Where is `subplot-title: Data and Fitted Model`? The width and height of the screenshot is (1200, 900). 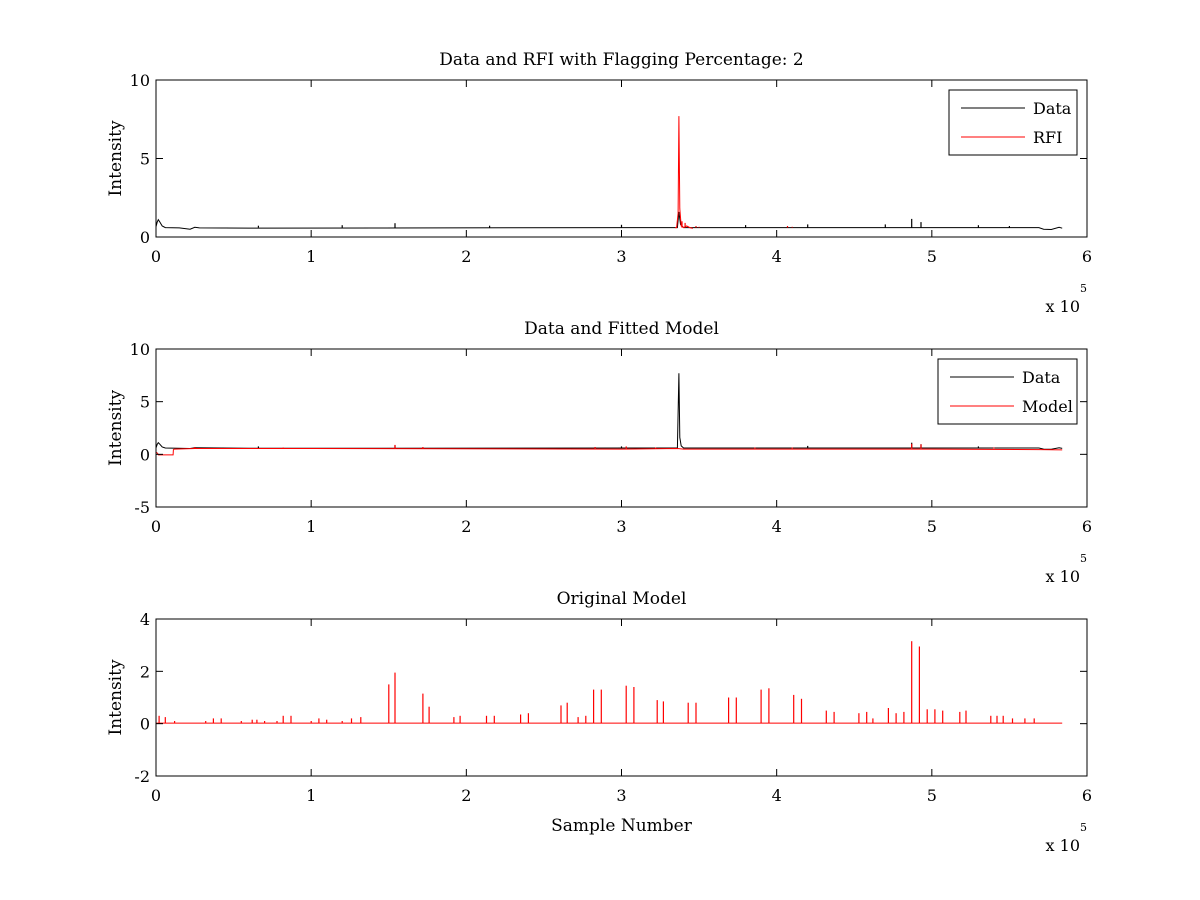 subplot-title: Data and Fitted Model is located at coordinates (621, 329).